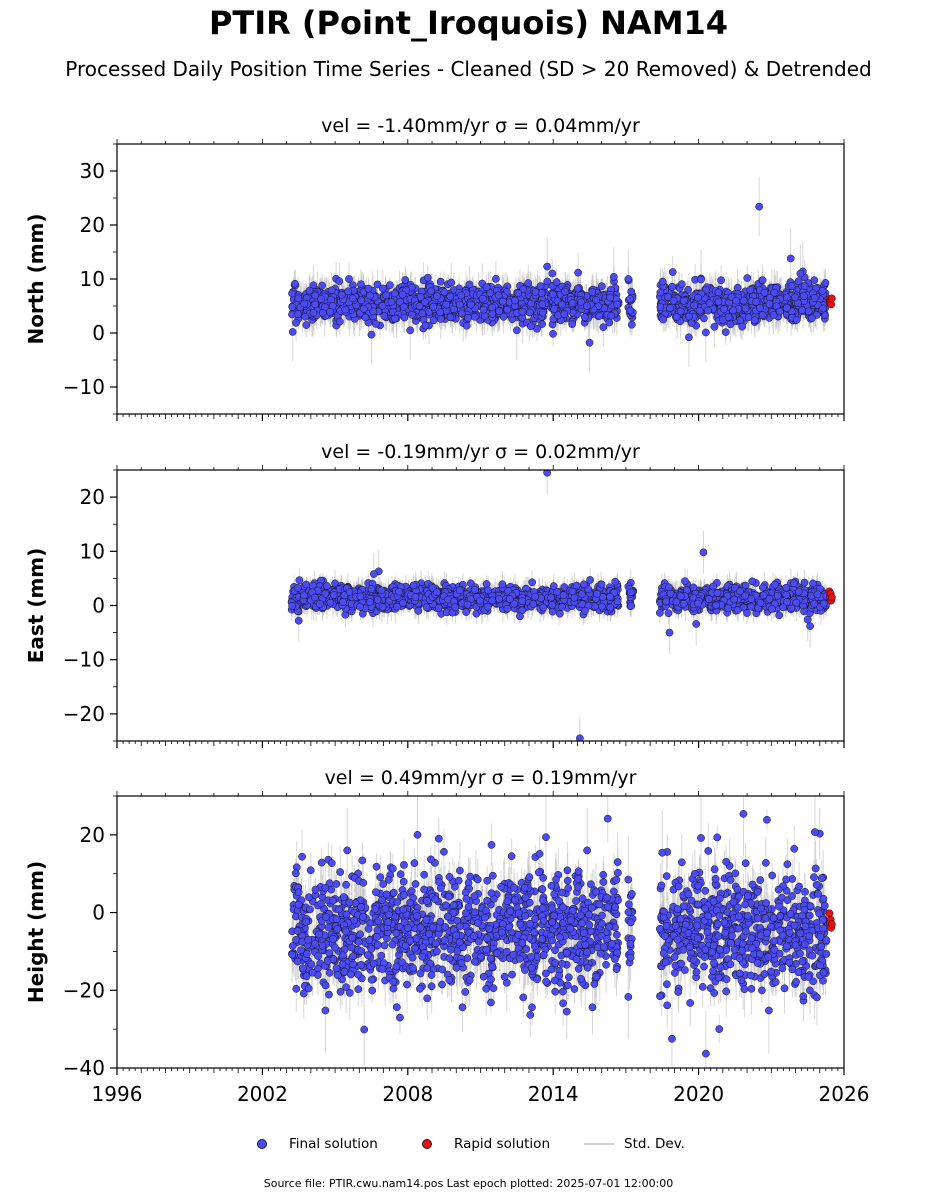 The image size is (937, 1200). What do you see at coordinates (468, 23) in the screenshot?
I see `page-title: PTIR (Point_Iroquois) NAM14` at bounding box center [468, 23].